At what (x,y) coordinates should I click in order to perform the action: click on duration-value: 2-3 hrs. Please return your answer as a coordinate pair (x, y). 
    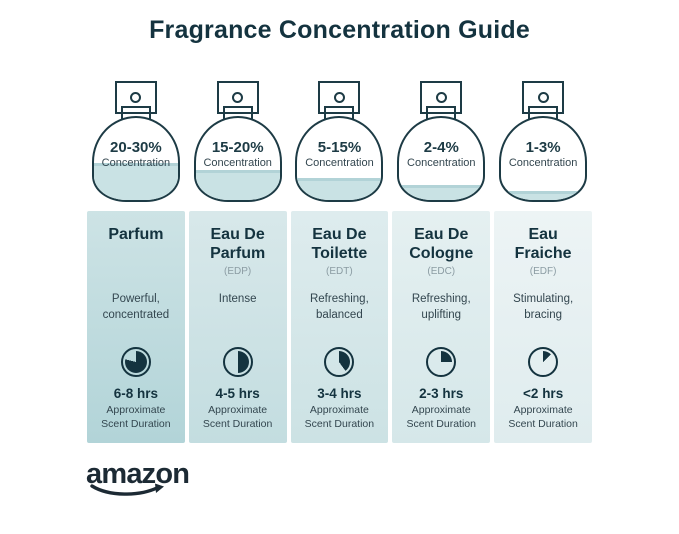
    Looking at the image, I should click on (441, 393).